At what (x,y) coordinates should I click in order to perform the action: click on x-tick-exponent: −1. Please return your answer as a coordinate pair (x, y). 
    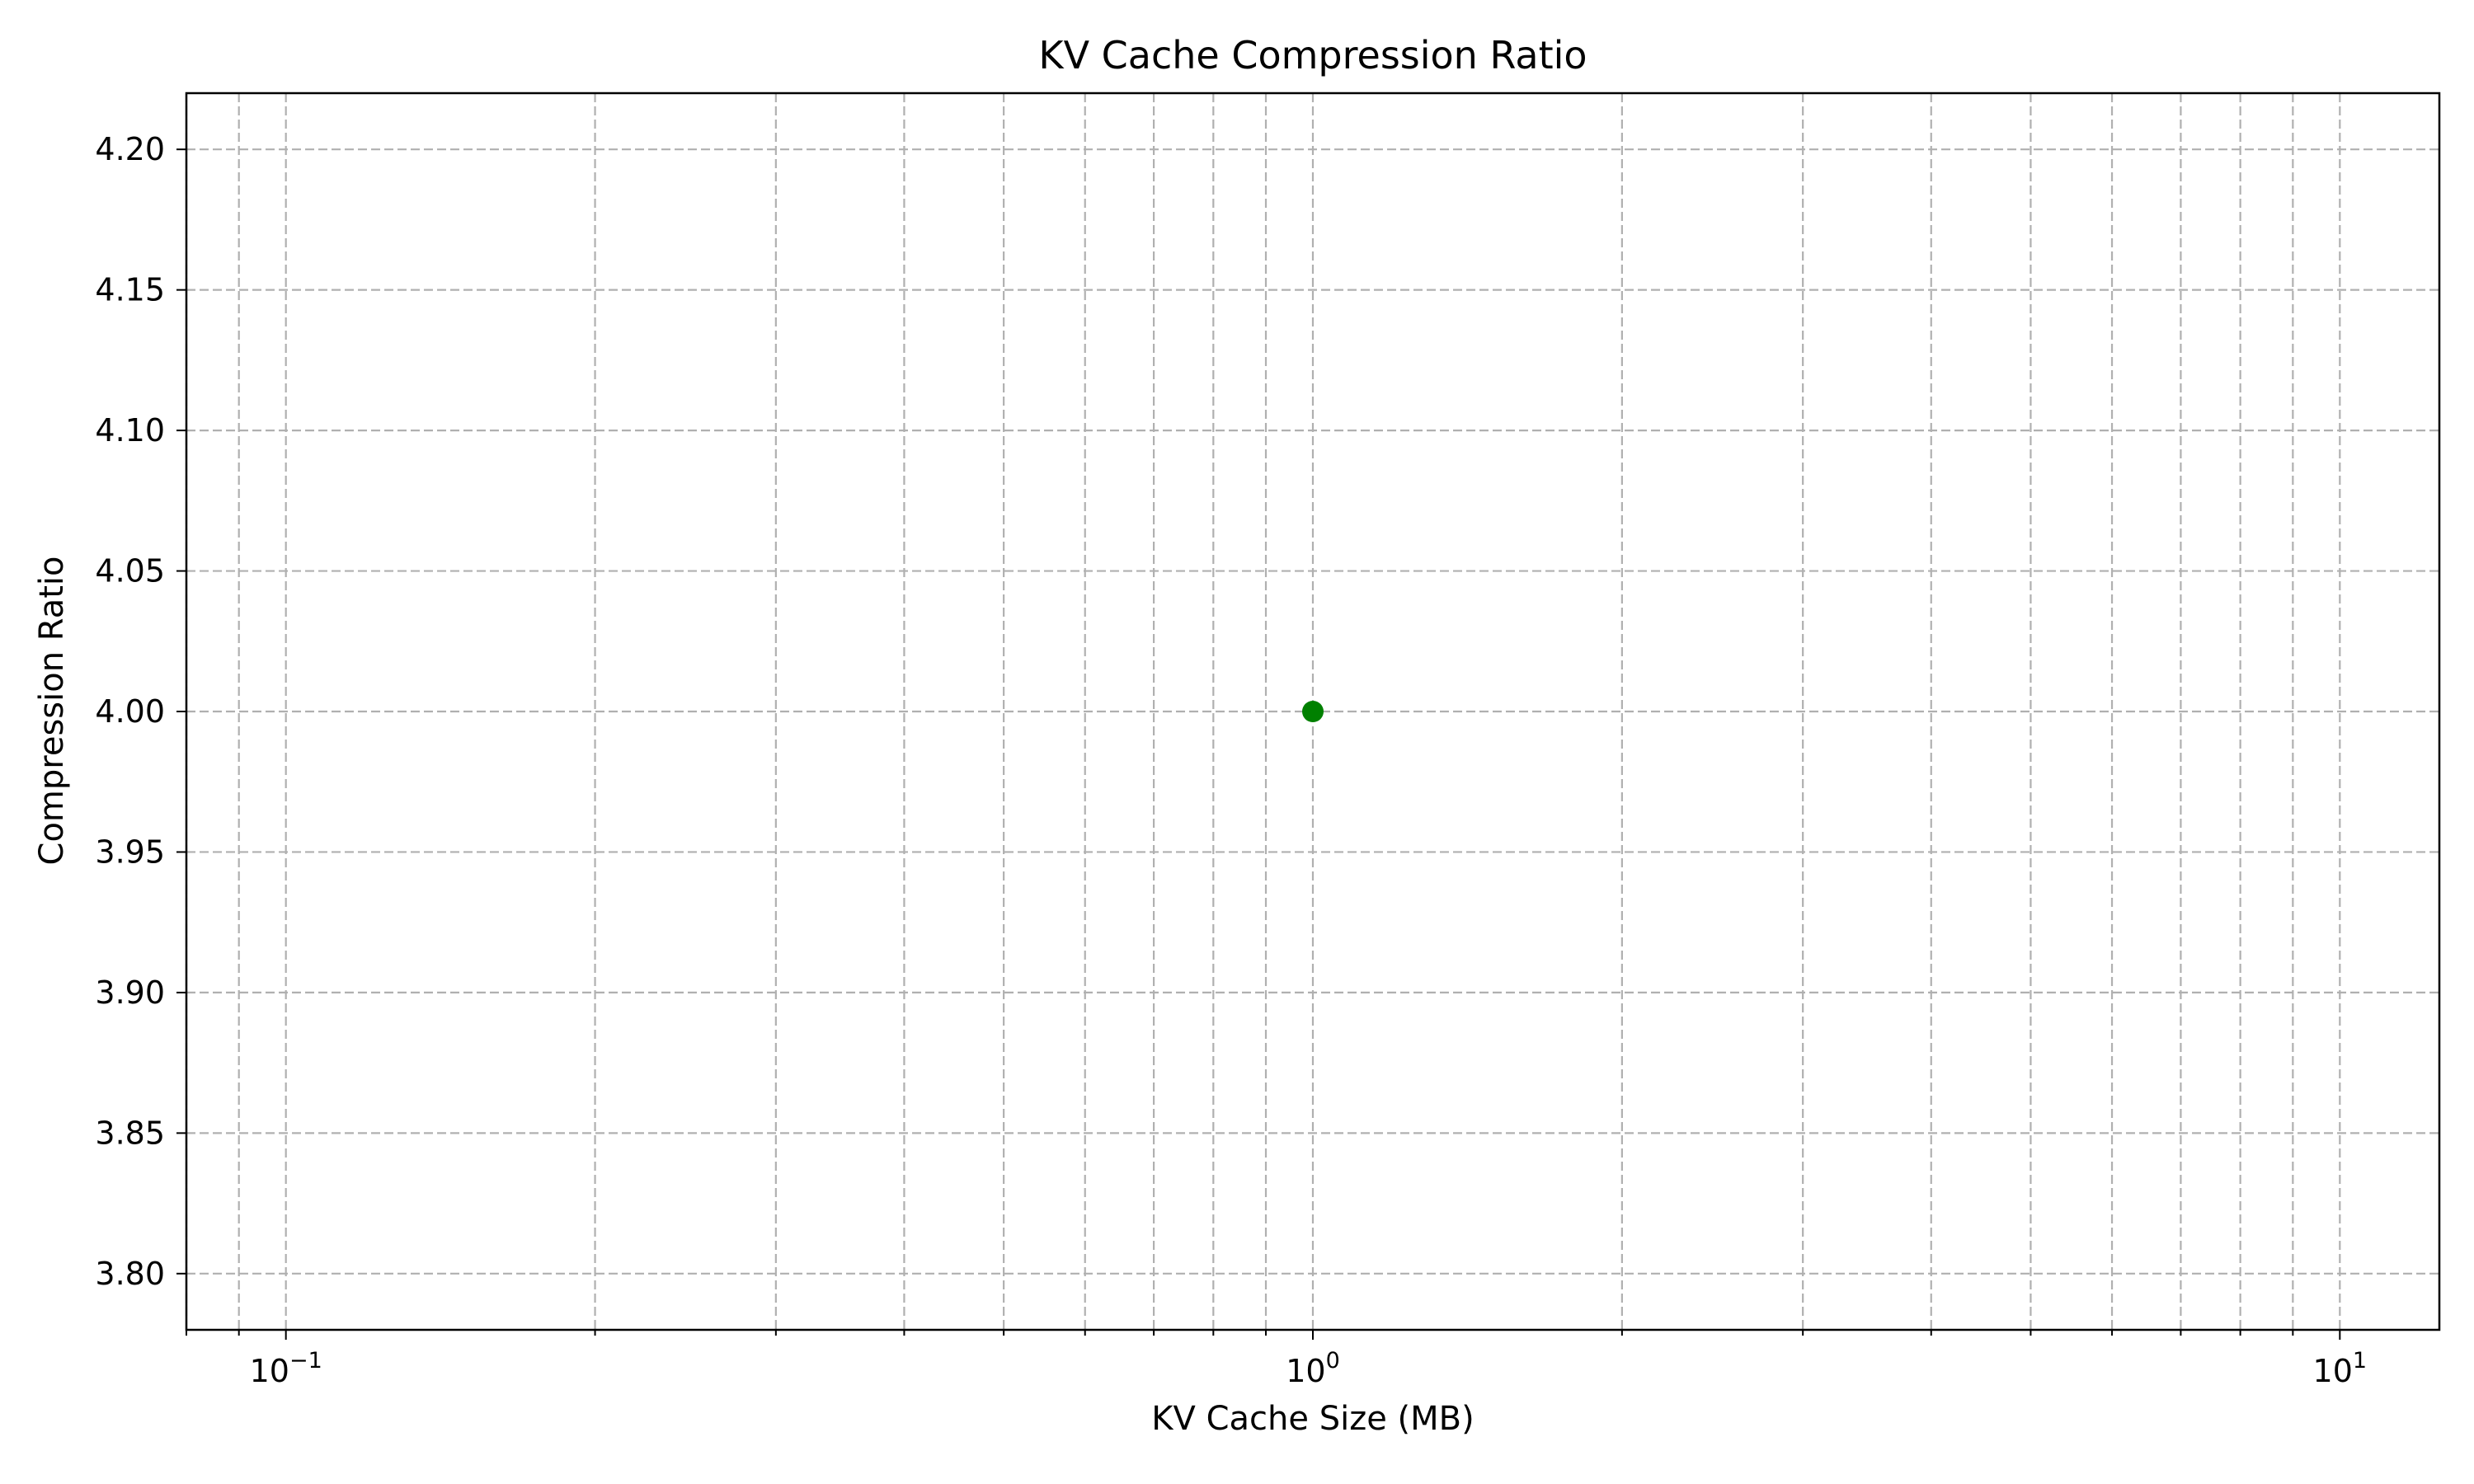
    Looking at the image, I should click on (305, 1361).